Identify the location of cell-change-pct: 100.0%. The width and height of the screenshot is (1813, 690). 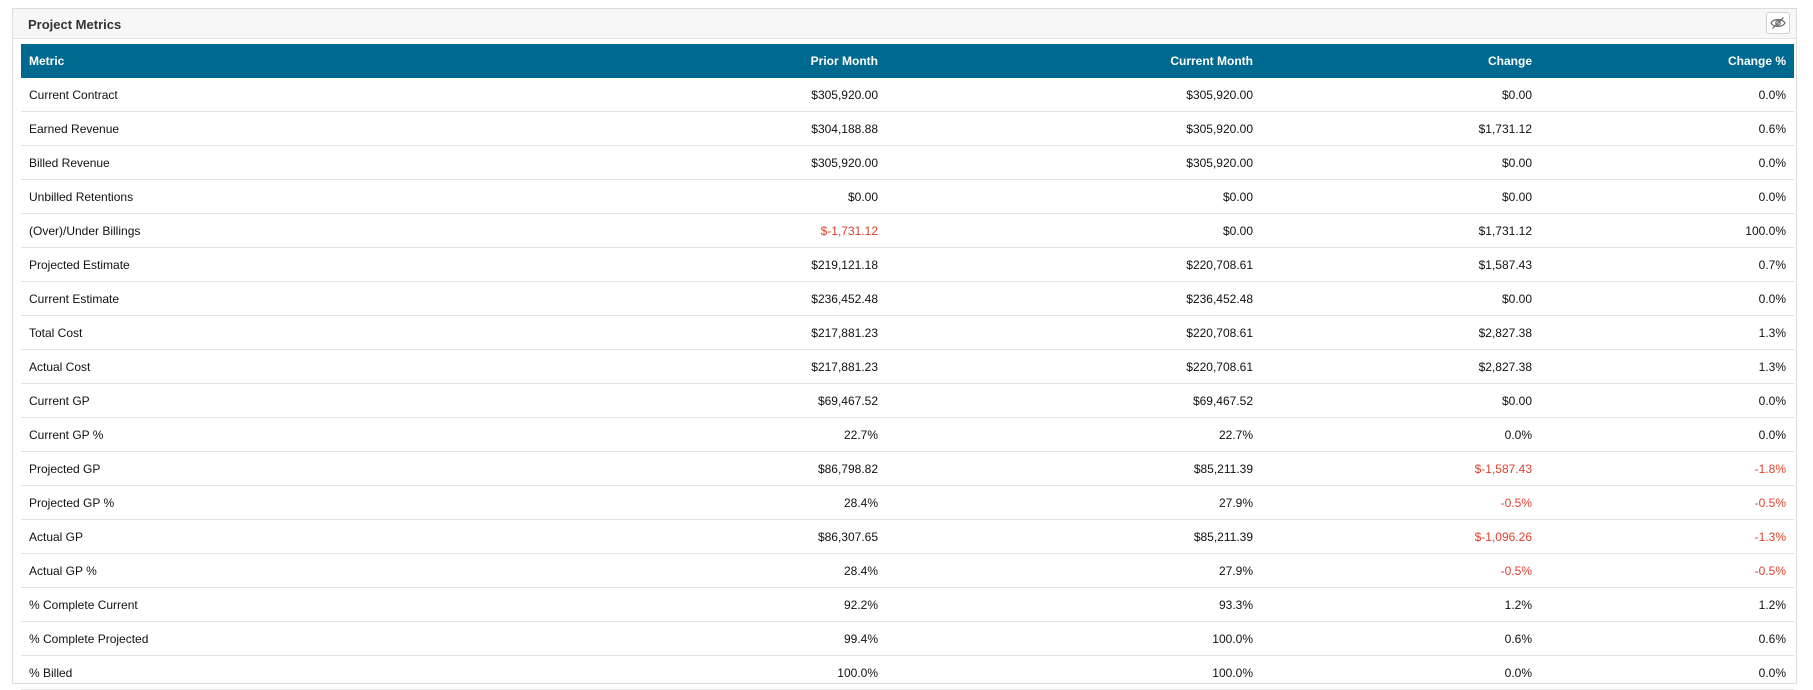
(1667, 230).